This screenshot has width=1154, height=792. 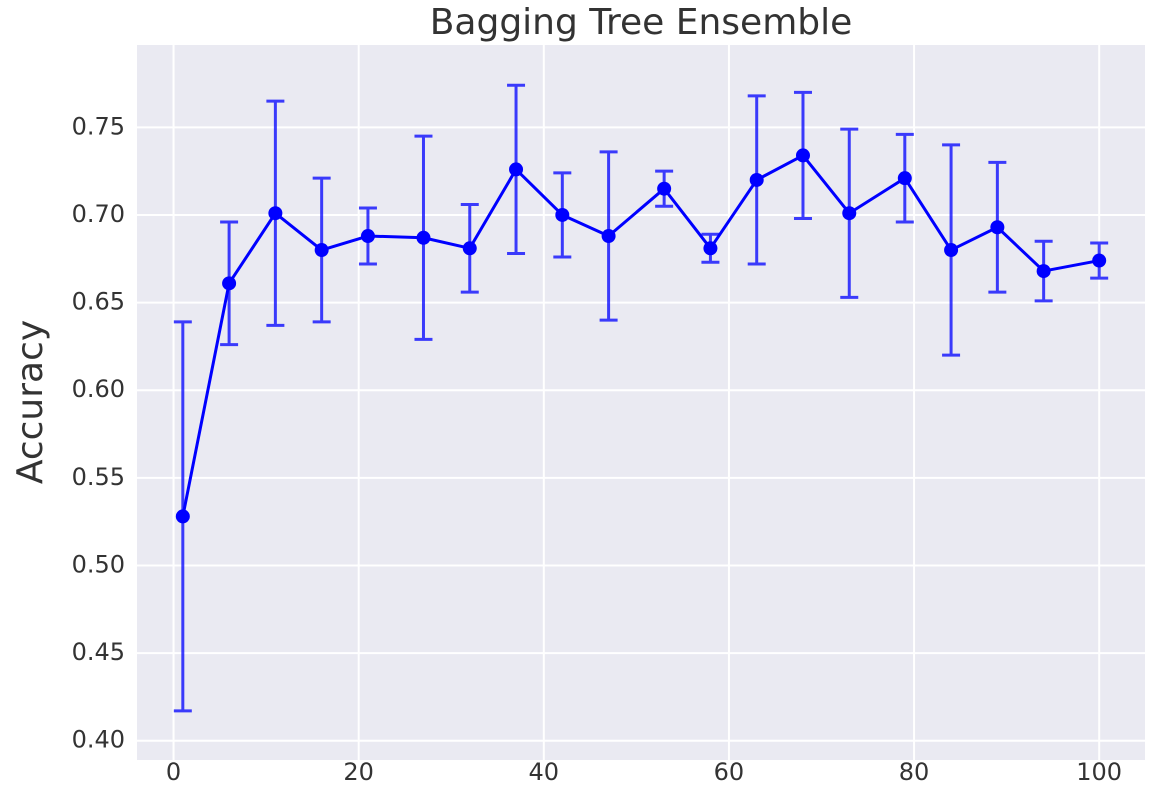 I want to click on x-tick-label: 100, so click(x=1099, y=772).